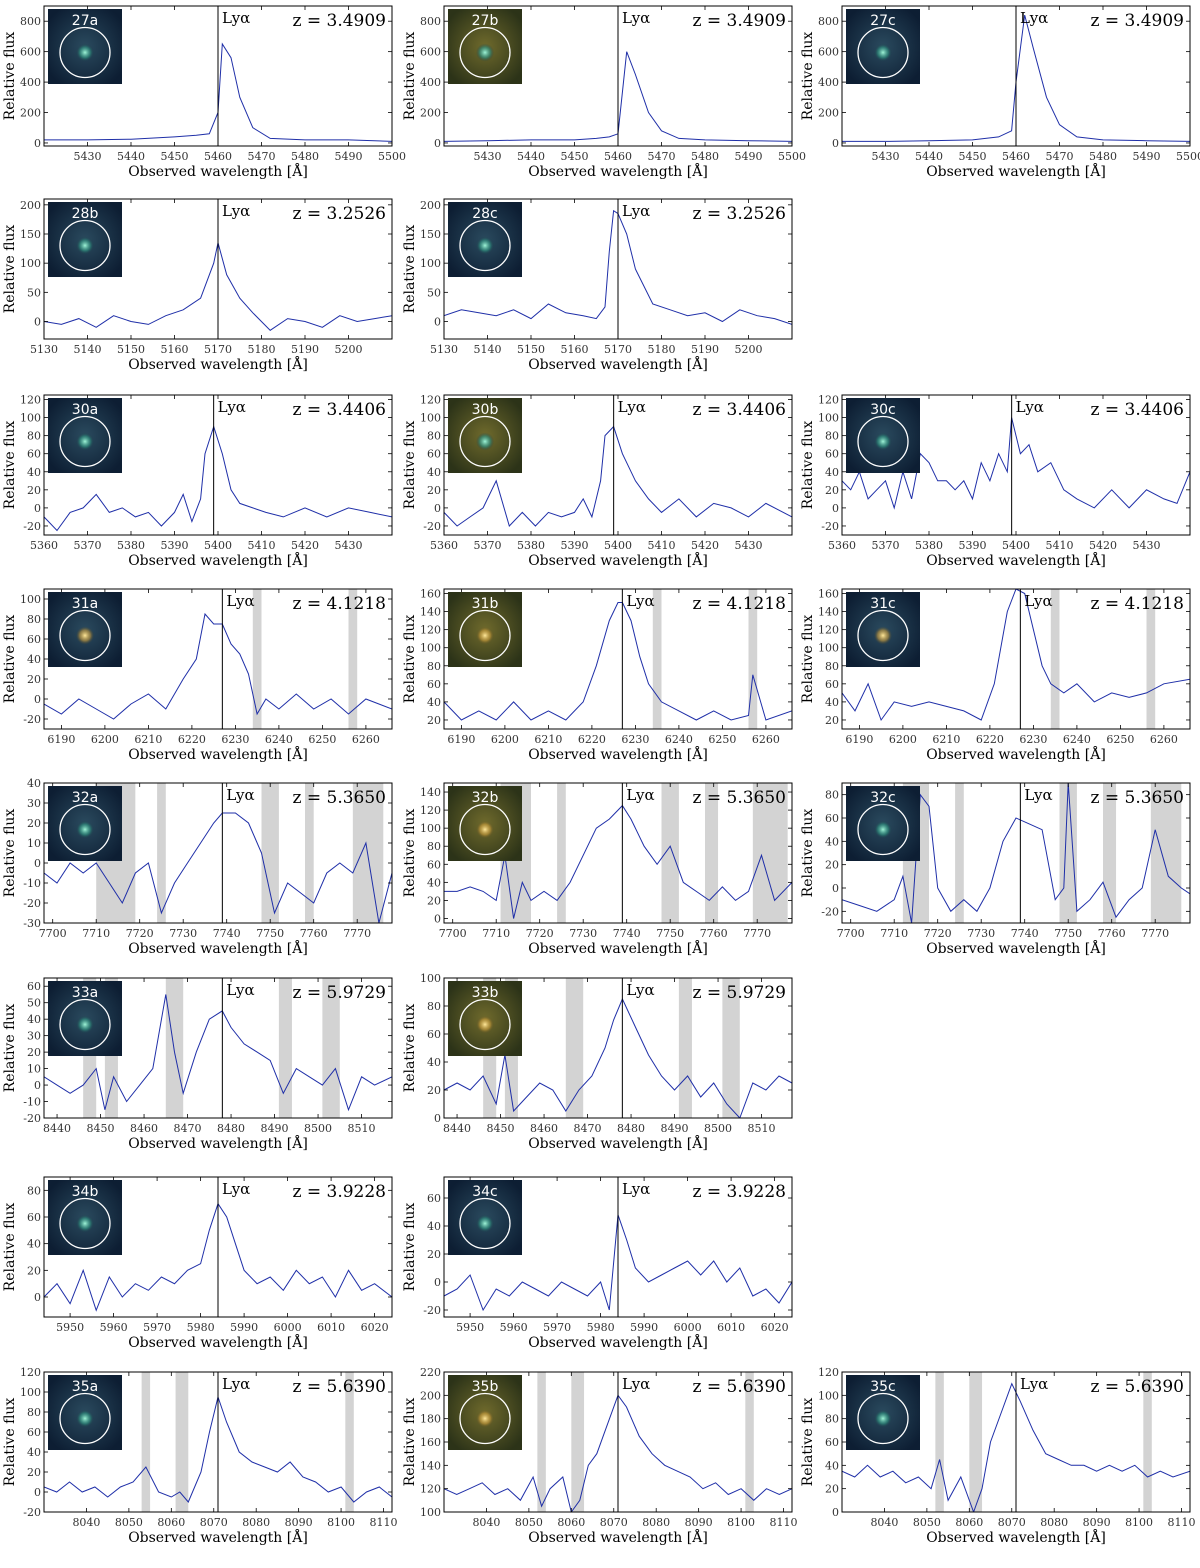 Image resolution: width=1200 pixels, height=1568 pixels. I want to click on lya-label-28c: Lyα, so click(636, 211).